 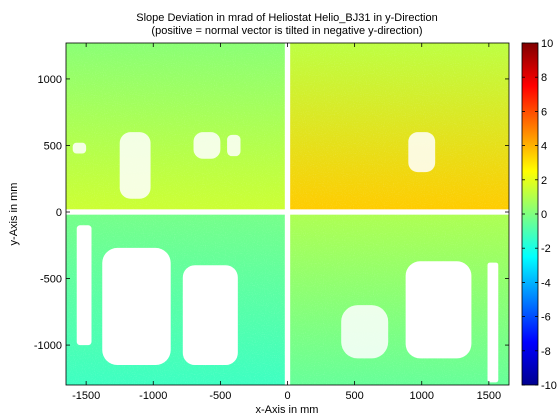 What do you see at coordinates (53, 146) in the screenshot?
I see `y-tick-label: 500` at bounding box center [53, 146].